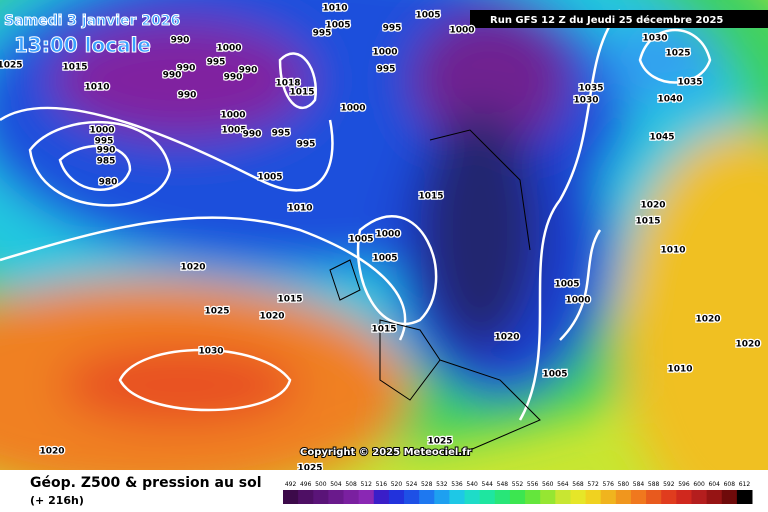 The image size is (768, 512). I want to click on isobar-label: 1030, so click(654, 39).